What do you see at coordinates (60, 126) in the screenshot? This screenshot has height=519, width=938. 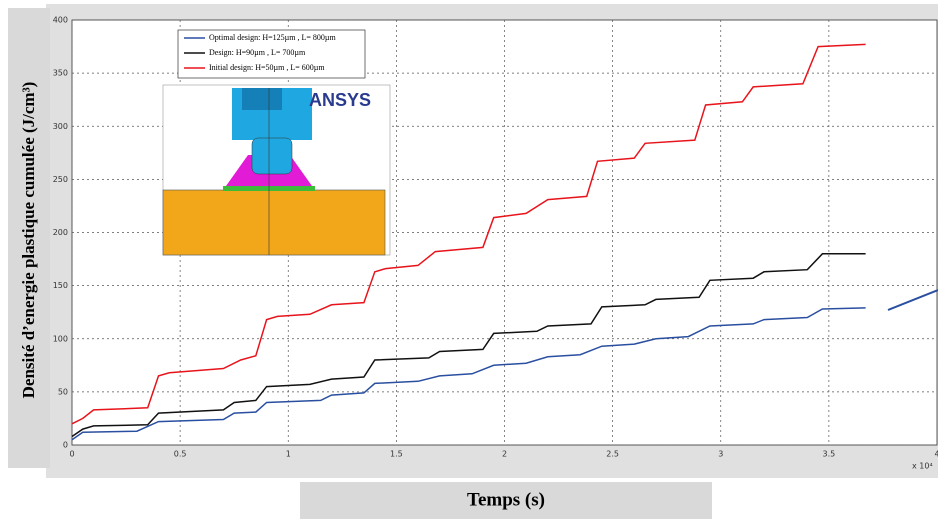 I see `y-tick-label: 300` at bounding box center [60, 126].